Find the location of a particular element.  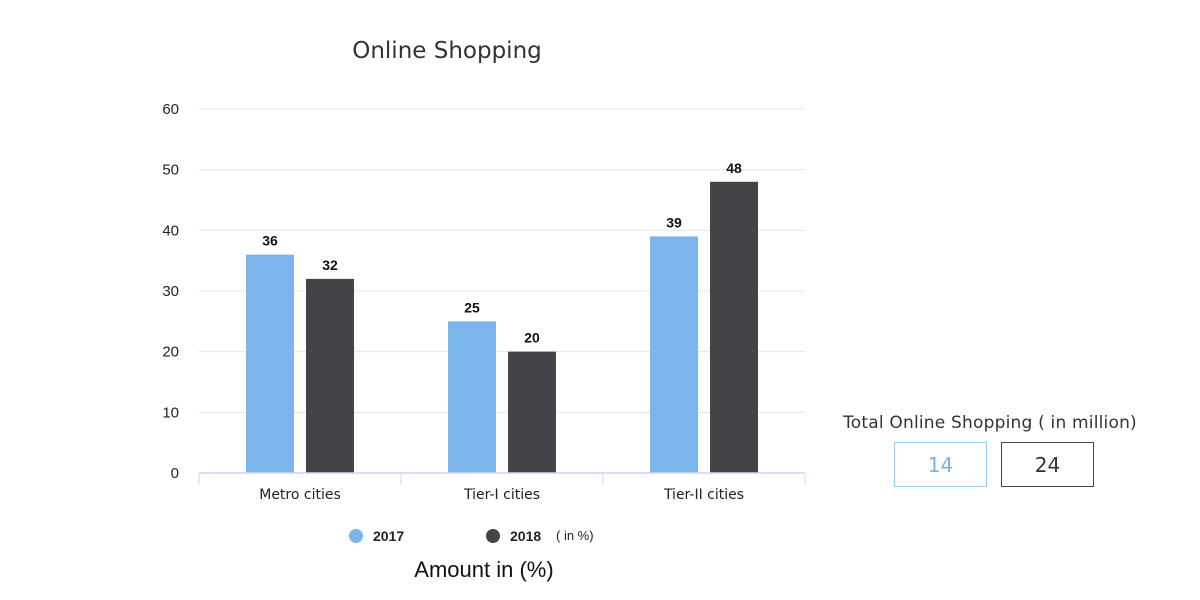

totals-boxes: 14 24 is located at coordinates (990, 467).